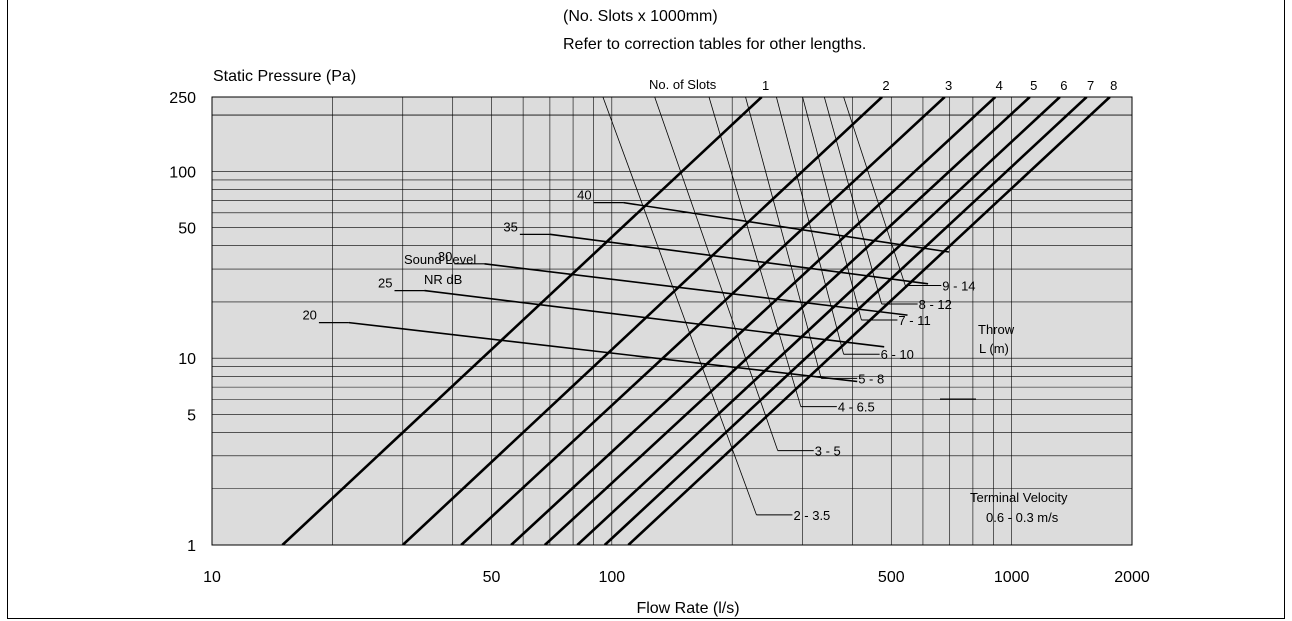 Image resolution: width=1292 pixels, height=621 pixels. What do you see at coordinates (187, 359) in the screenshot?
I see `y-tick-label: 10` at bounding box center [187, 359].